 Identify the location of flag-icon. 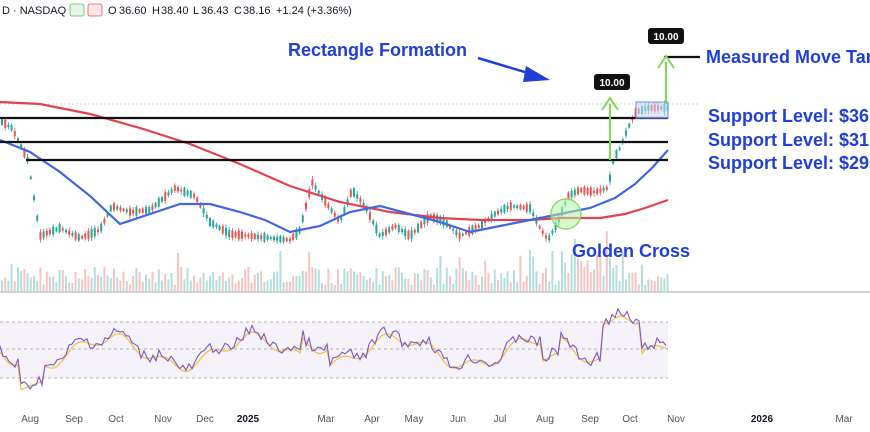
(77, 10).